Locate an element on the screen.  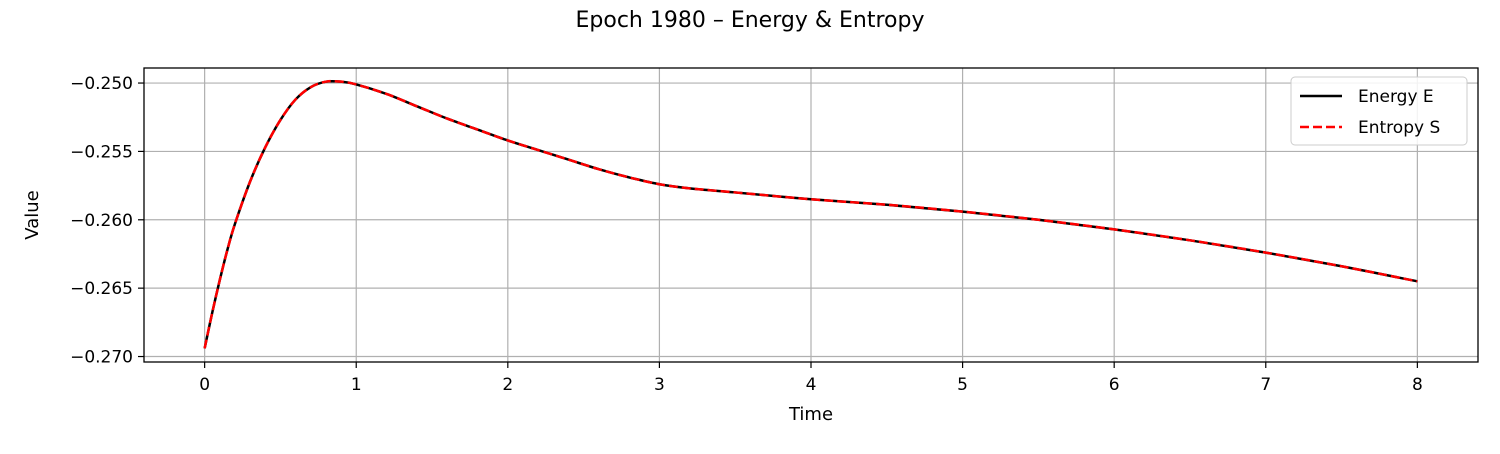
x-tick-label: 8 is located at coordinates (1417, 385).